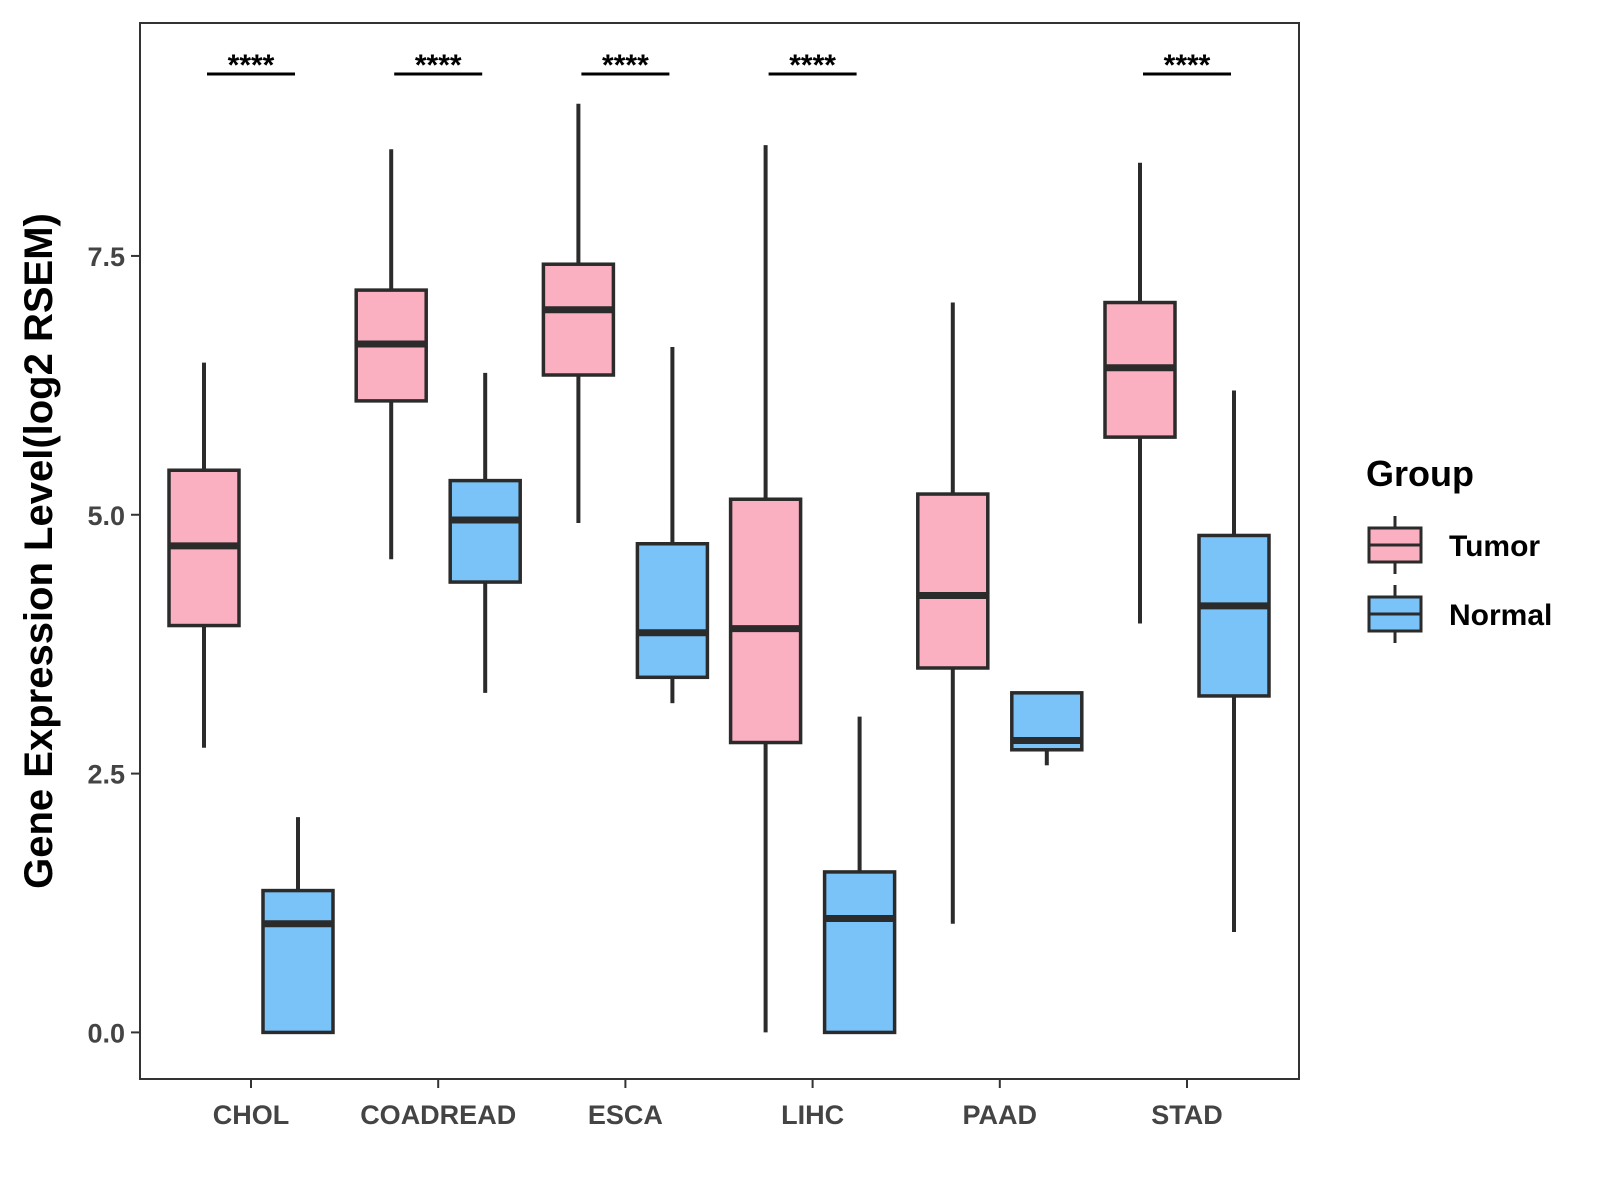  What do you see at coordinates (438, 1115) in the screenshot?
I see `x-tick-label: COADREAD` at bounding box center [438, 1115].